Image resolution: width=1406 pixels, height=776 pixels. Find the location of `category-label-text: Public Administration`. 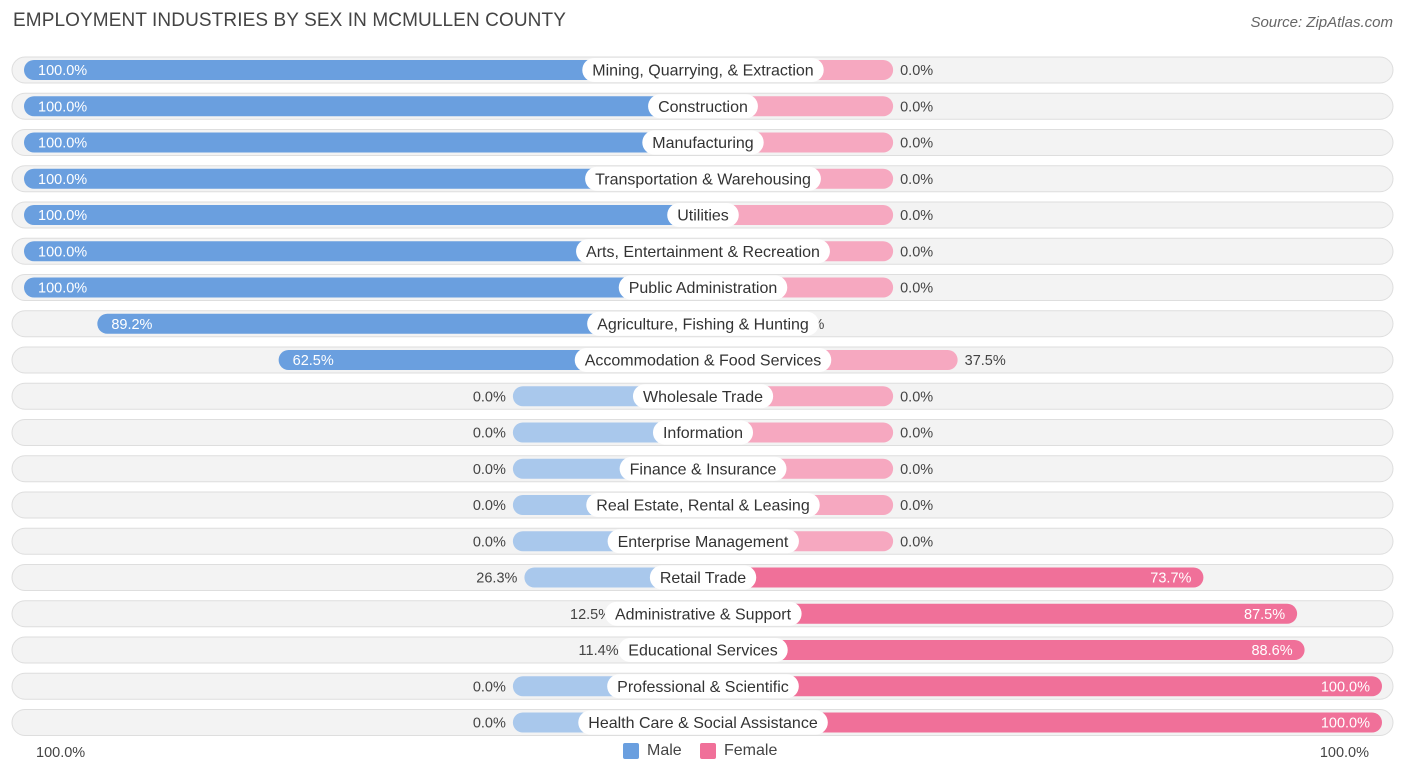

category-label-text: Public Administration is located at coordinates (703, 288).